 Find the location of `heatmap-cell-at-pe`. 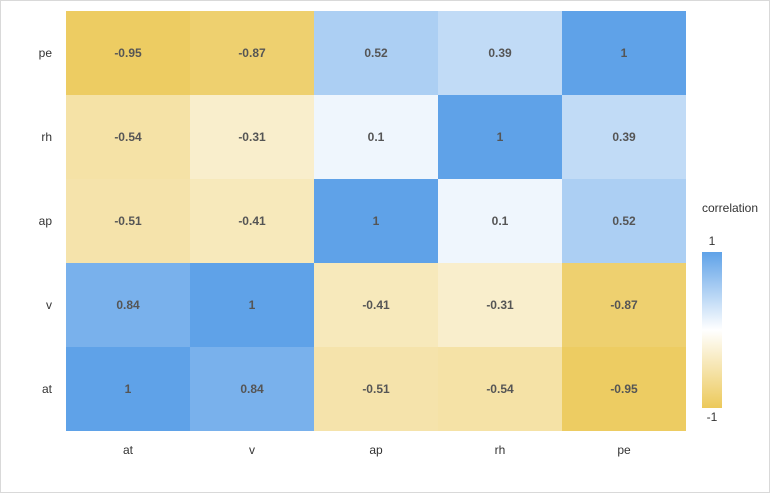

heatmap-cell-at-pe is located at coordinates (624, 389).